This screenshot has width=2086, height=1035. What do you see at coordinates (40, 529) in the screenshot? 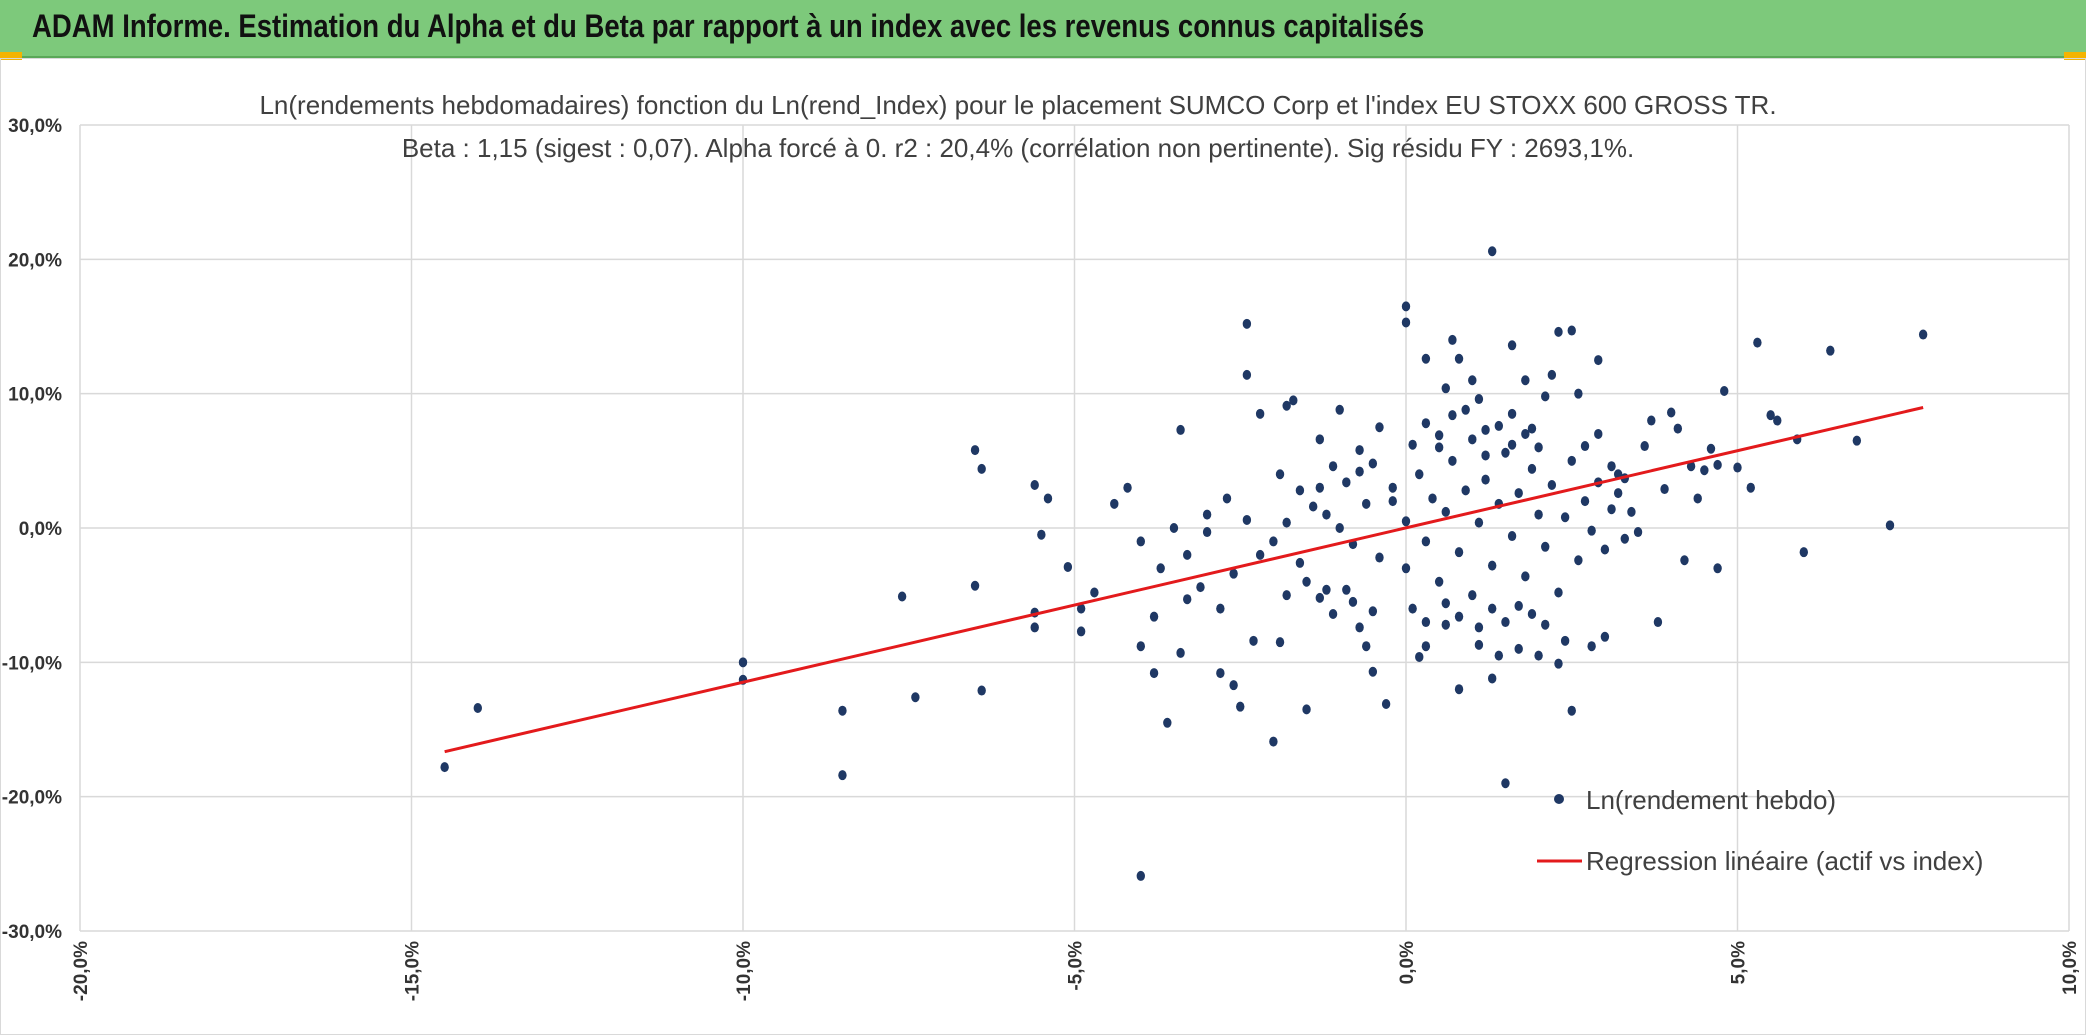
I see `y-tick-label: 0,0%` at bounding box center [40, 529].